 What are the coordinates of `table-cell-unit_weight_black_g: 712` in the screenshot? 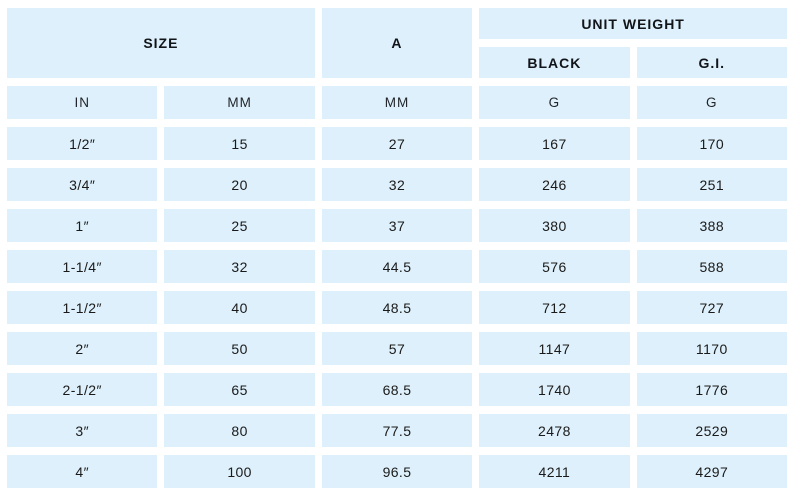 It's located at (554, 307).